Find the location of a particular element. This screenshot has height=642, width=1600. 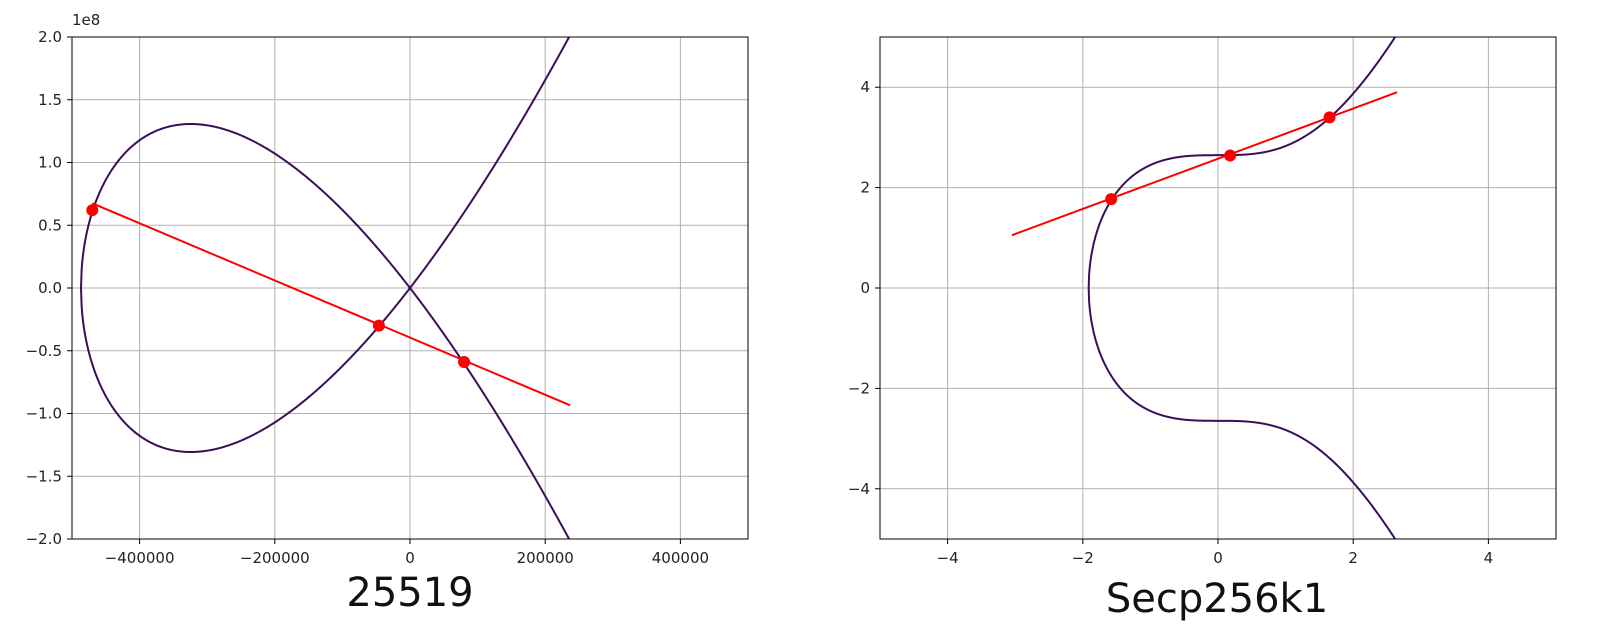

y-tick-label: −2.0 is located at coordinates (44, 539).